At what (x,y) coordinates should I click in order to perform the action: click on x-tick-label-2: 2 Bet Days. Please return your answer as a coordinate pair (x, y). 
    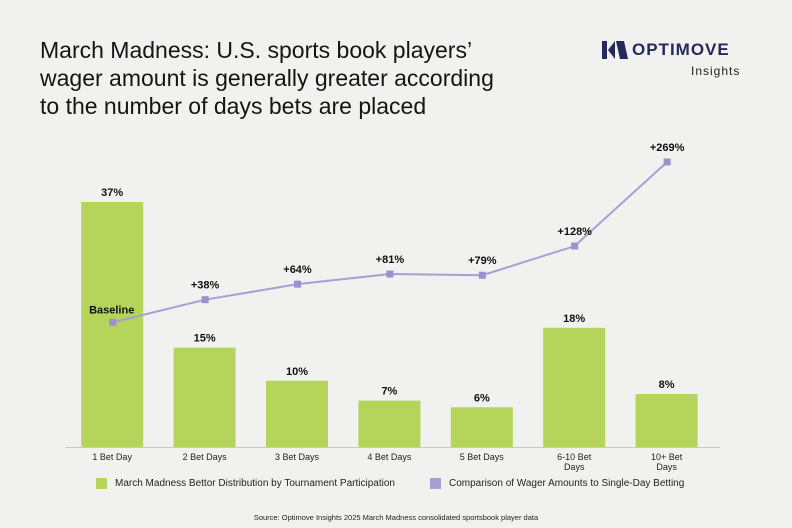
    Looking at the image, I should click on (205, 457).